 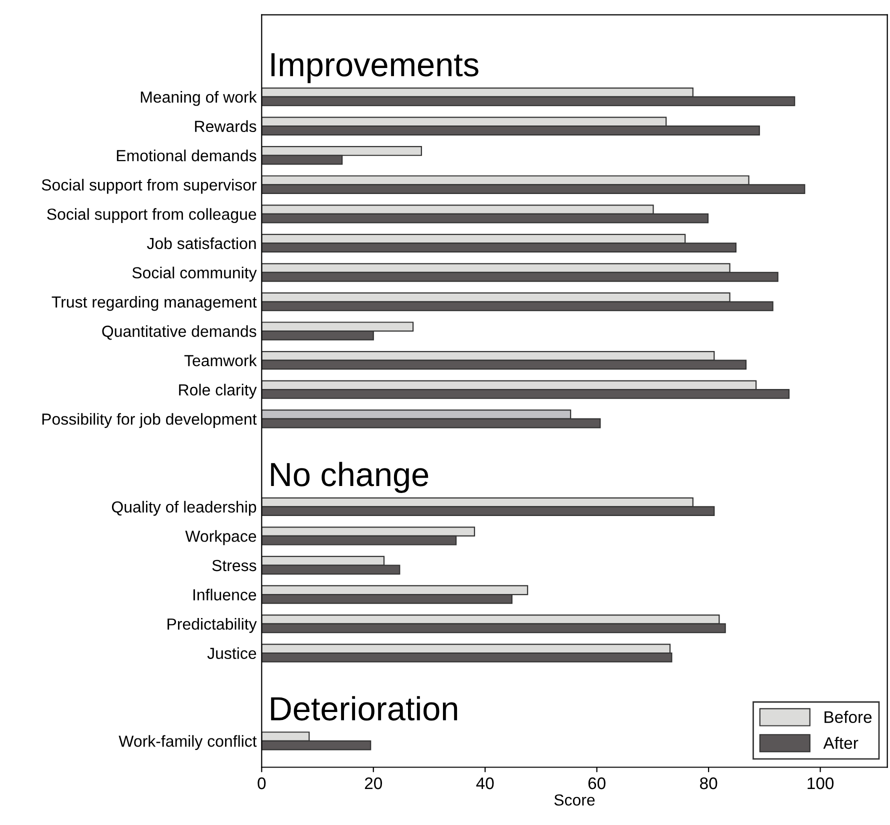 I want to click on legend-label: After, so click(x=840, y=742).